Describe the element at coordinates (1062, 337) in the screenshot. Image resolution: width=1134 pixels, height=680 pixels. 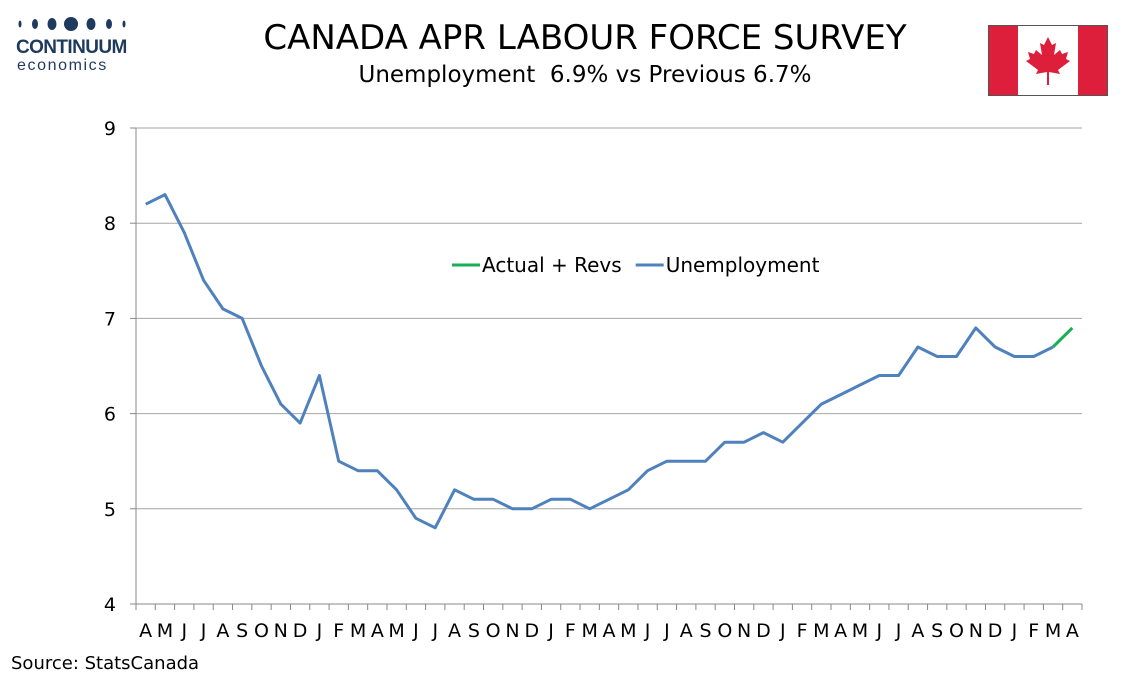
I see `series-line-actual-revs` at that location.